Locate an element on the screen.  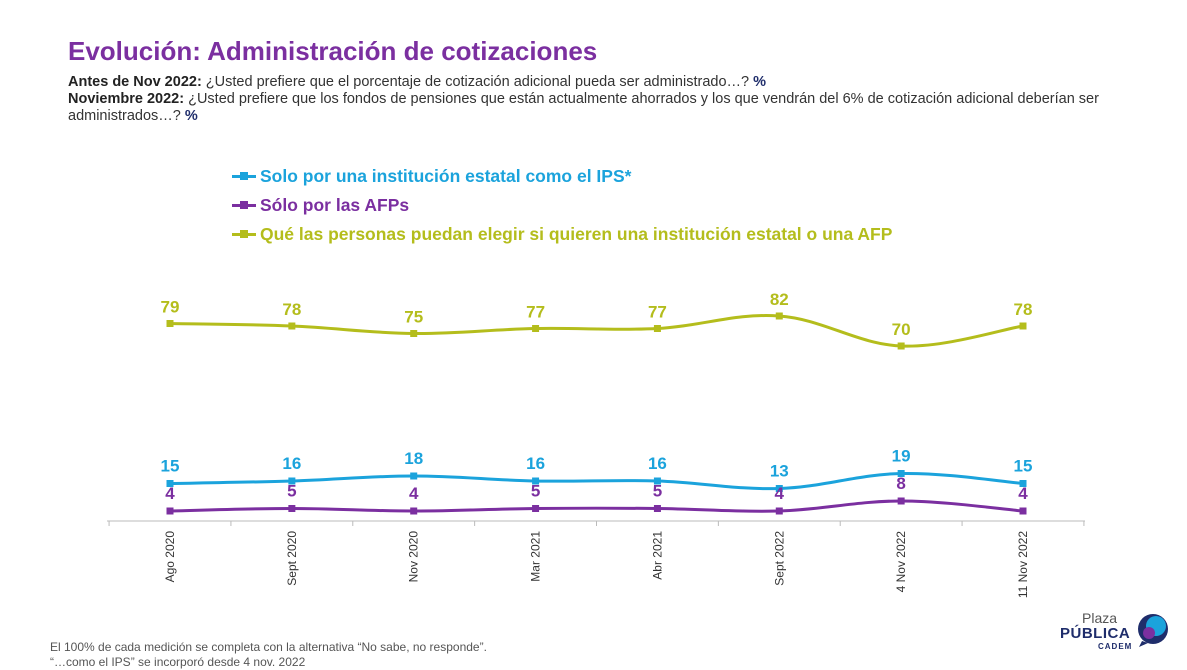
series-line-ips is located at coordinates (596, 481).